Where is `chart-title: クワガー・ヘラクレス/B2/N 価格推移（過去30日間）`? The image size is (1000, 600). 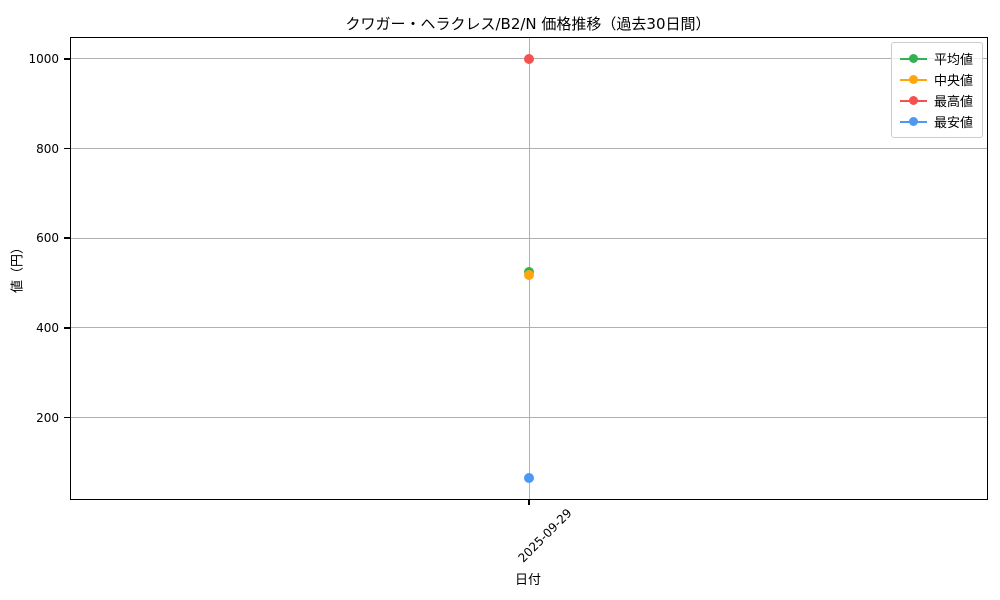 chart-title: クワガー・ヘラクレス/B2/N 価格推移（過去30日間） is located at coordinates (528, 24).